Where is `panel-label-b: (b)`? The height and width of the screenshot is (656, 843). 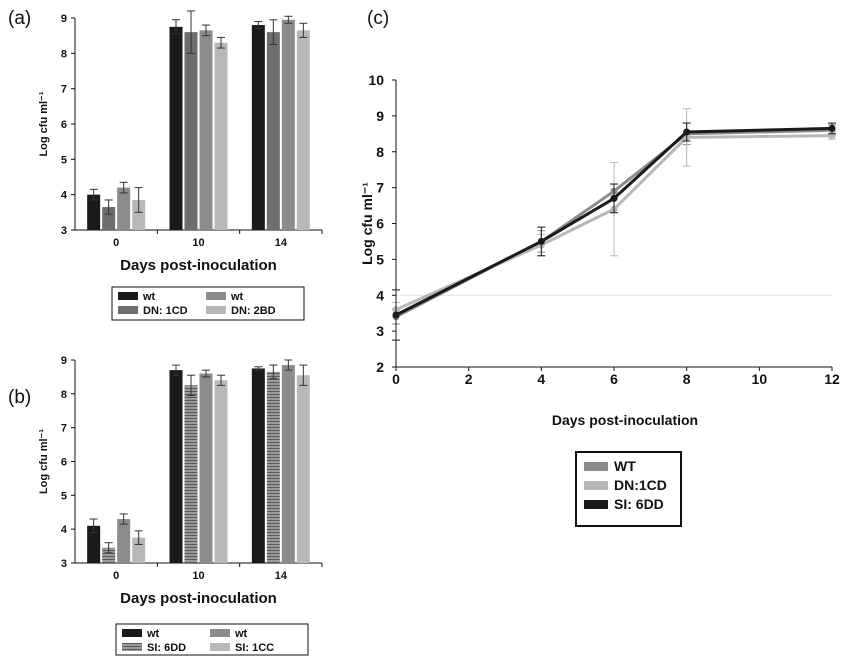 panel-label-b: (b) is located at coordinates (19, 397).